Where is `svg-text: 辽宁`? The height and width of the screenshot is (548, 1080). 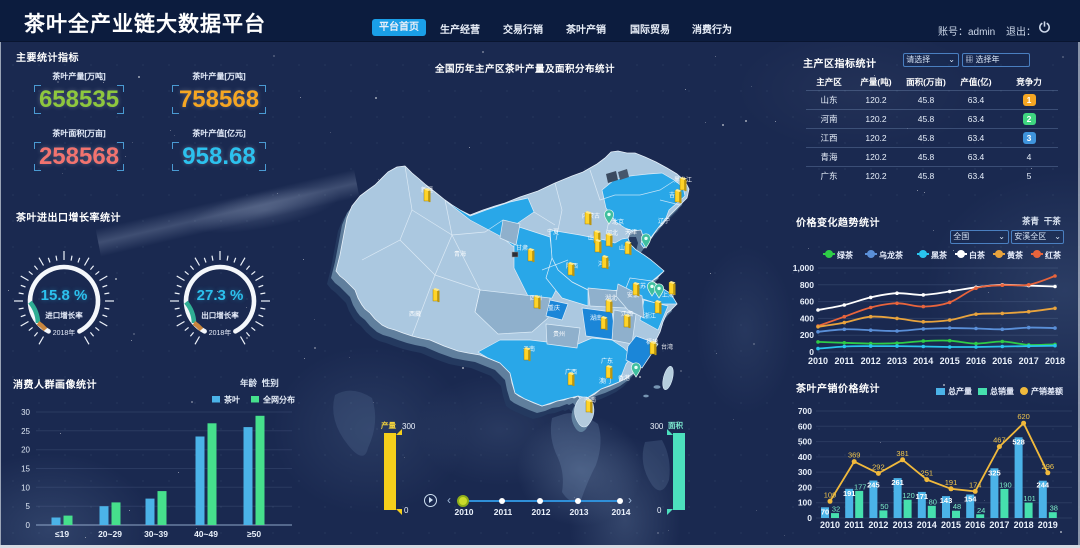
svg-text: 辽宁 is located at coordinates (664, 221).